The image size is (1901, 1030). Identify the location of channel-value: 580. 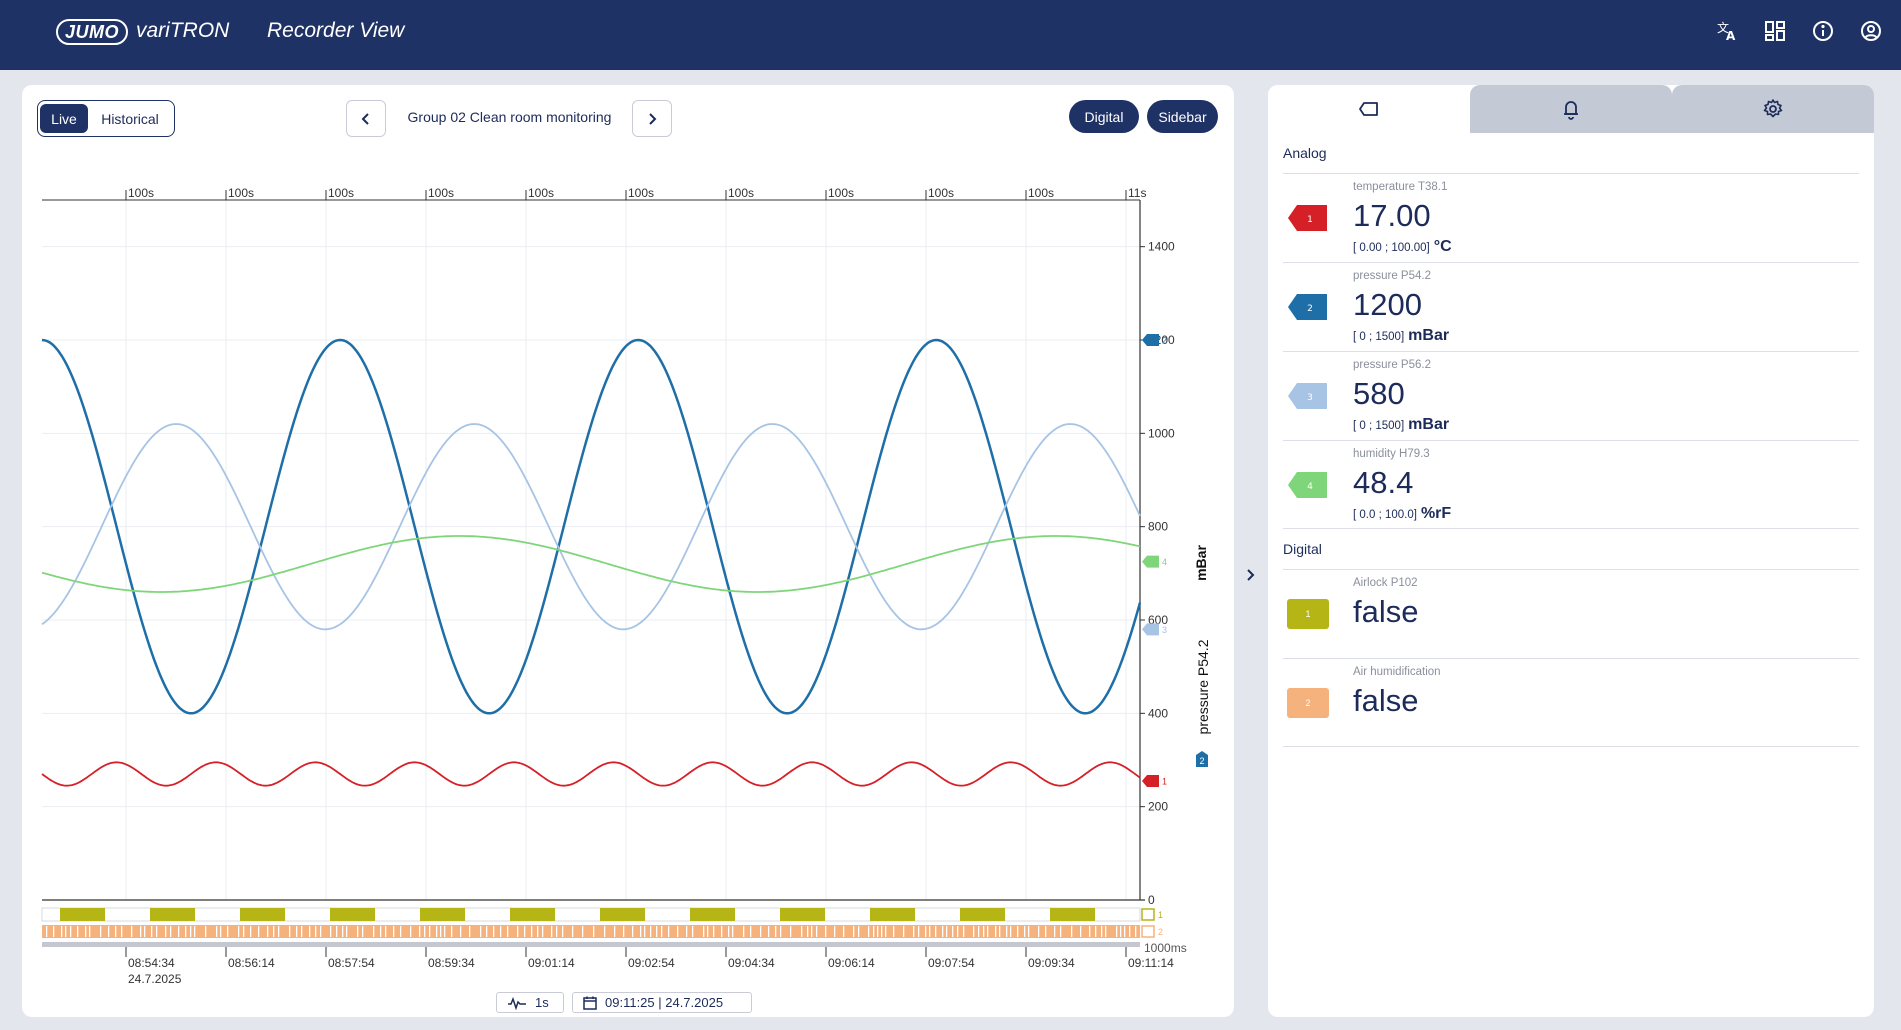
(1379, 393).